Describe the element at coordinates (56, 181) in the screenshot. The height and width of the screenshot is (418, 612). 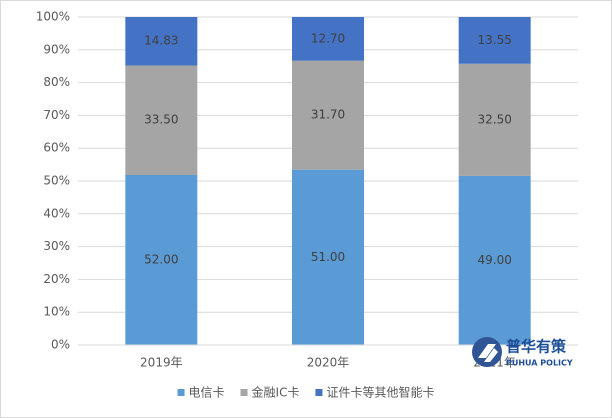
I see `y-tick-label: 50%` at that location.